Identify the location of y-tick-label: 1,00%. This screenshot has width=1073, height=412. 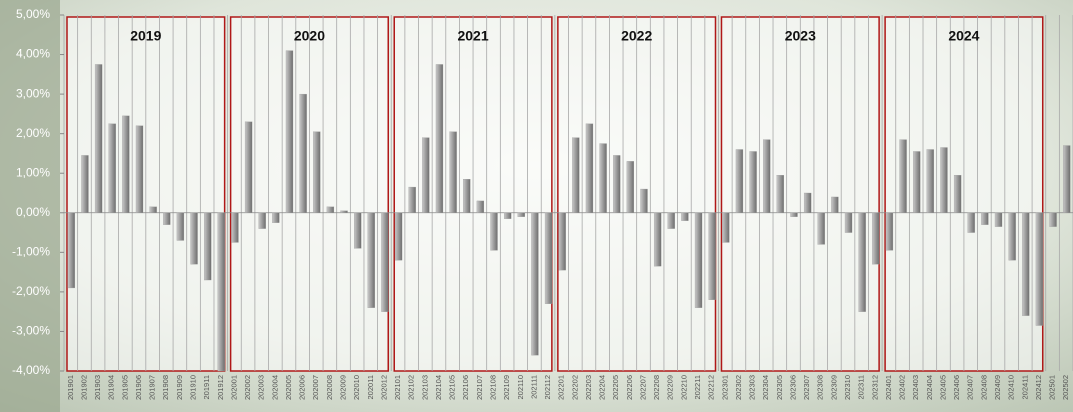
(33, 172).